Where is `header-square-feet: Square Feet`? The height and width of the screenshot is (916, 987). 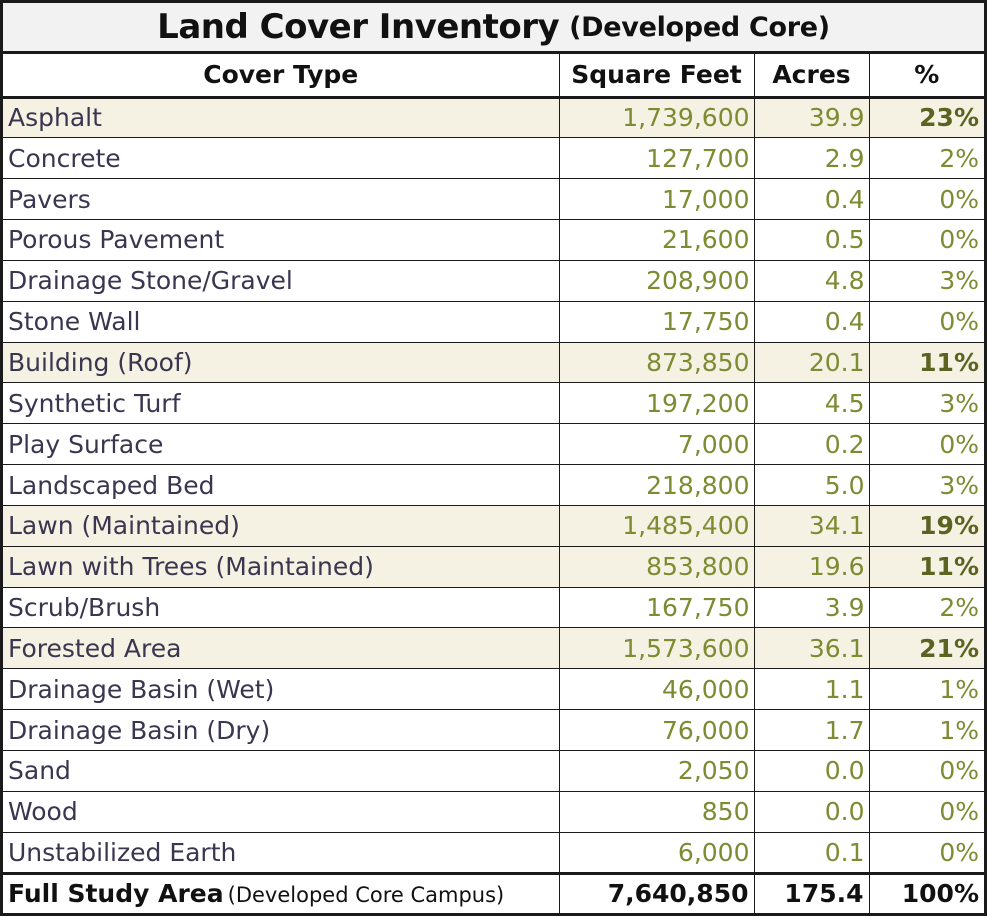
header-square-feet: Square Feet is located at coordinates (656, 76).